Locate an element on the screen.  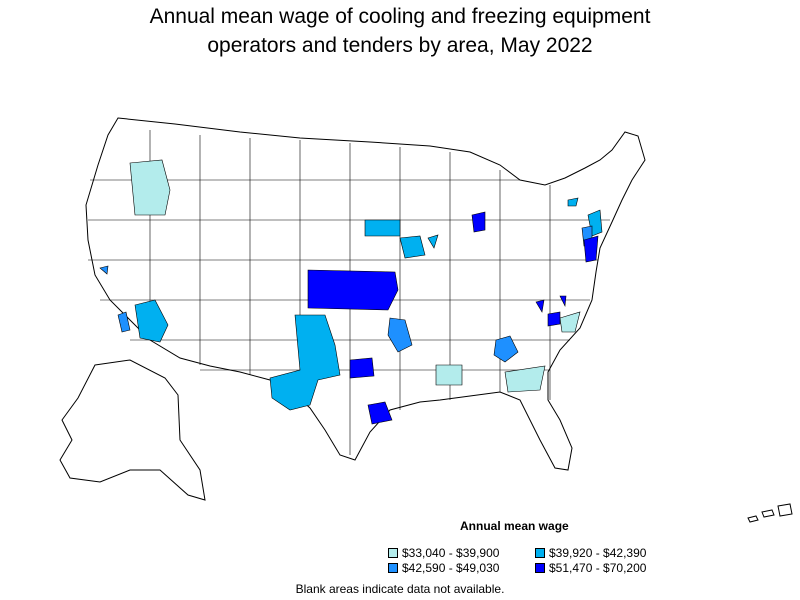
legend-label-4: $51,470 - $70,200 is located at coordinates (598, 568).